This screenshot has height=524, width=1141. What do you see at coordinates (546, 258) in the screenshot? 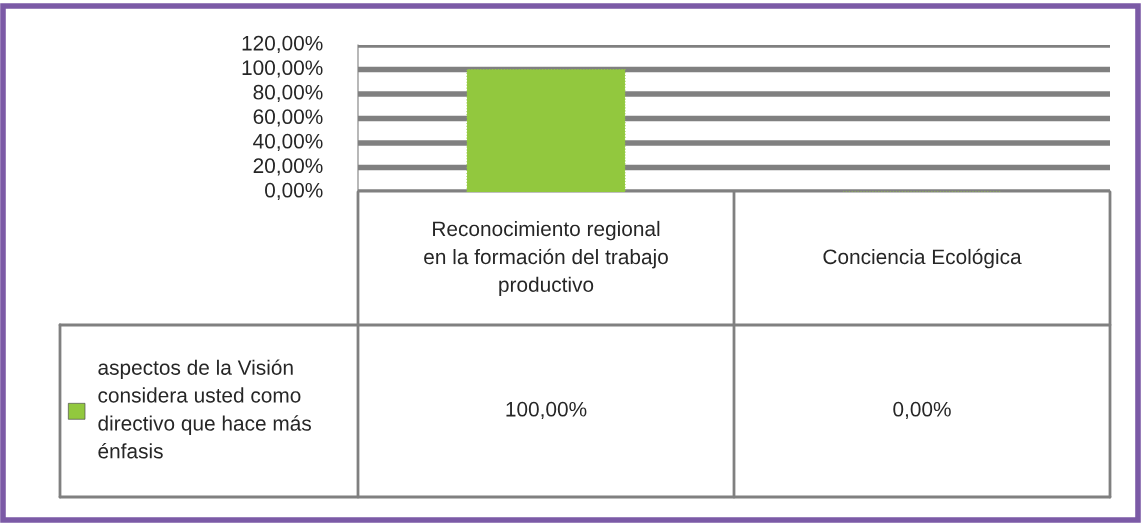
I see `x-tick-label: Reconocimiento regional en la formación del trabajo productivo` at bounding box center [546, 258].